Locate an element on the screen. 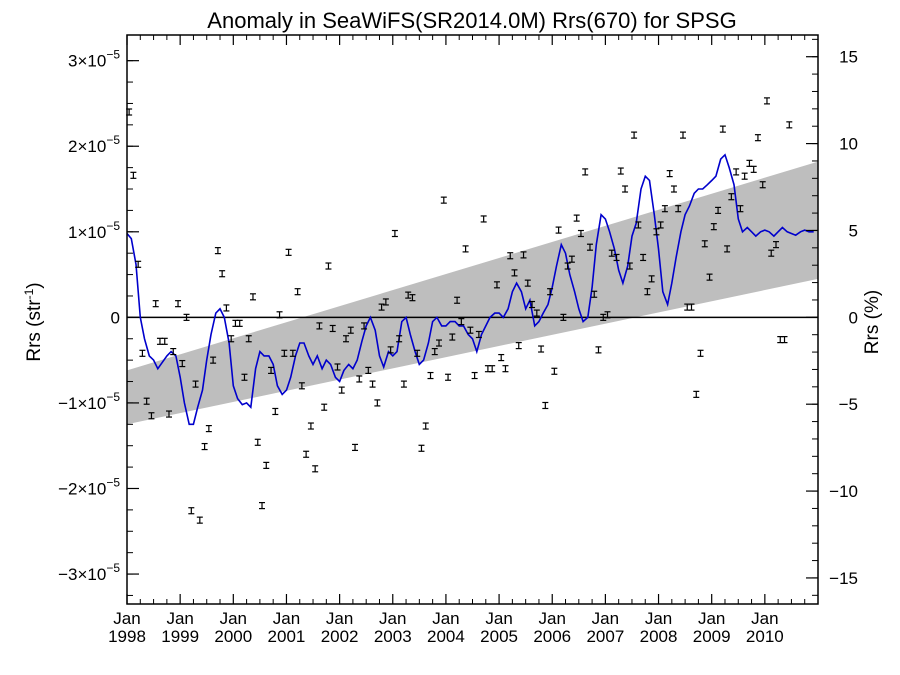  x-tick-label-year: 2001 is located at coordinates (287, 636).